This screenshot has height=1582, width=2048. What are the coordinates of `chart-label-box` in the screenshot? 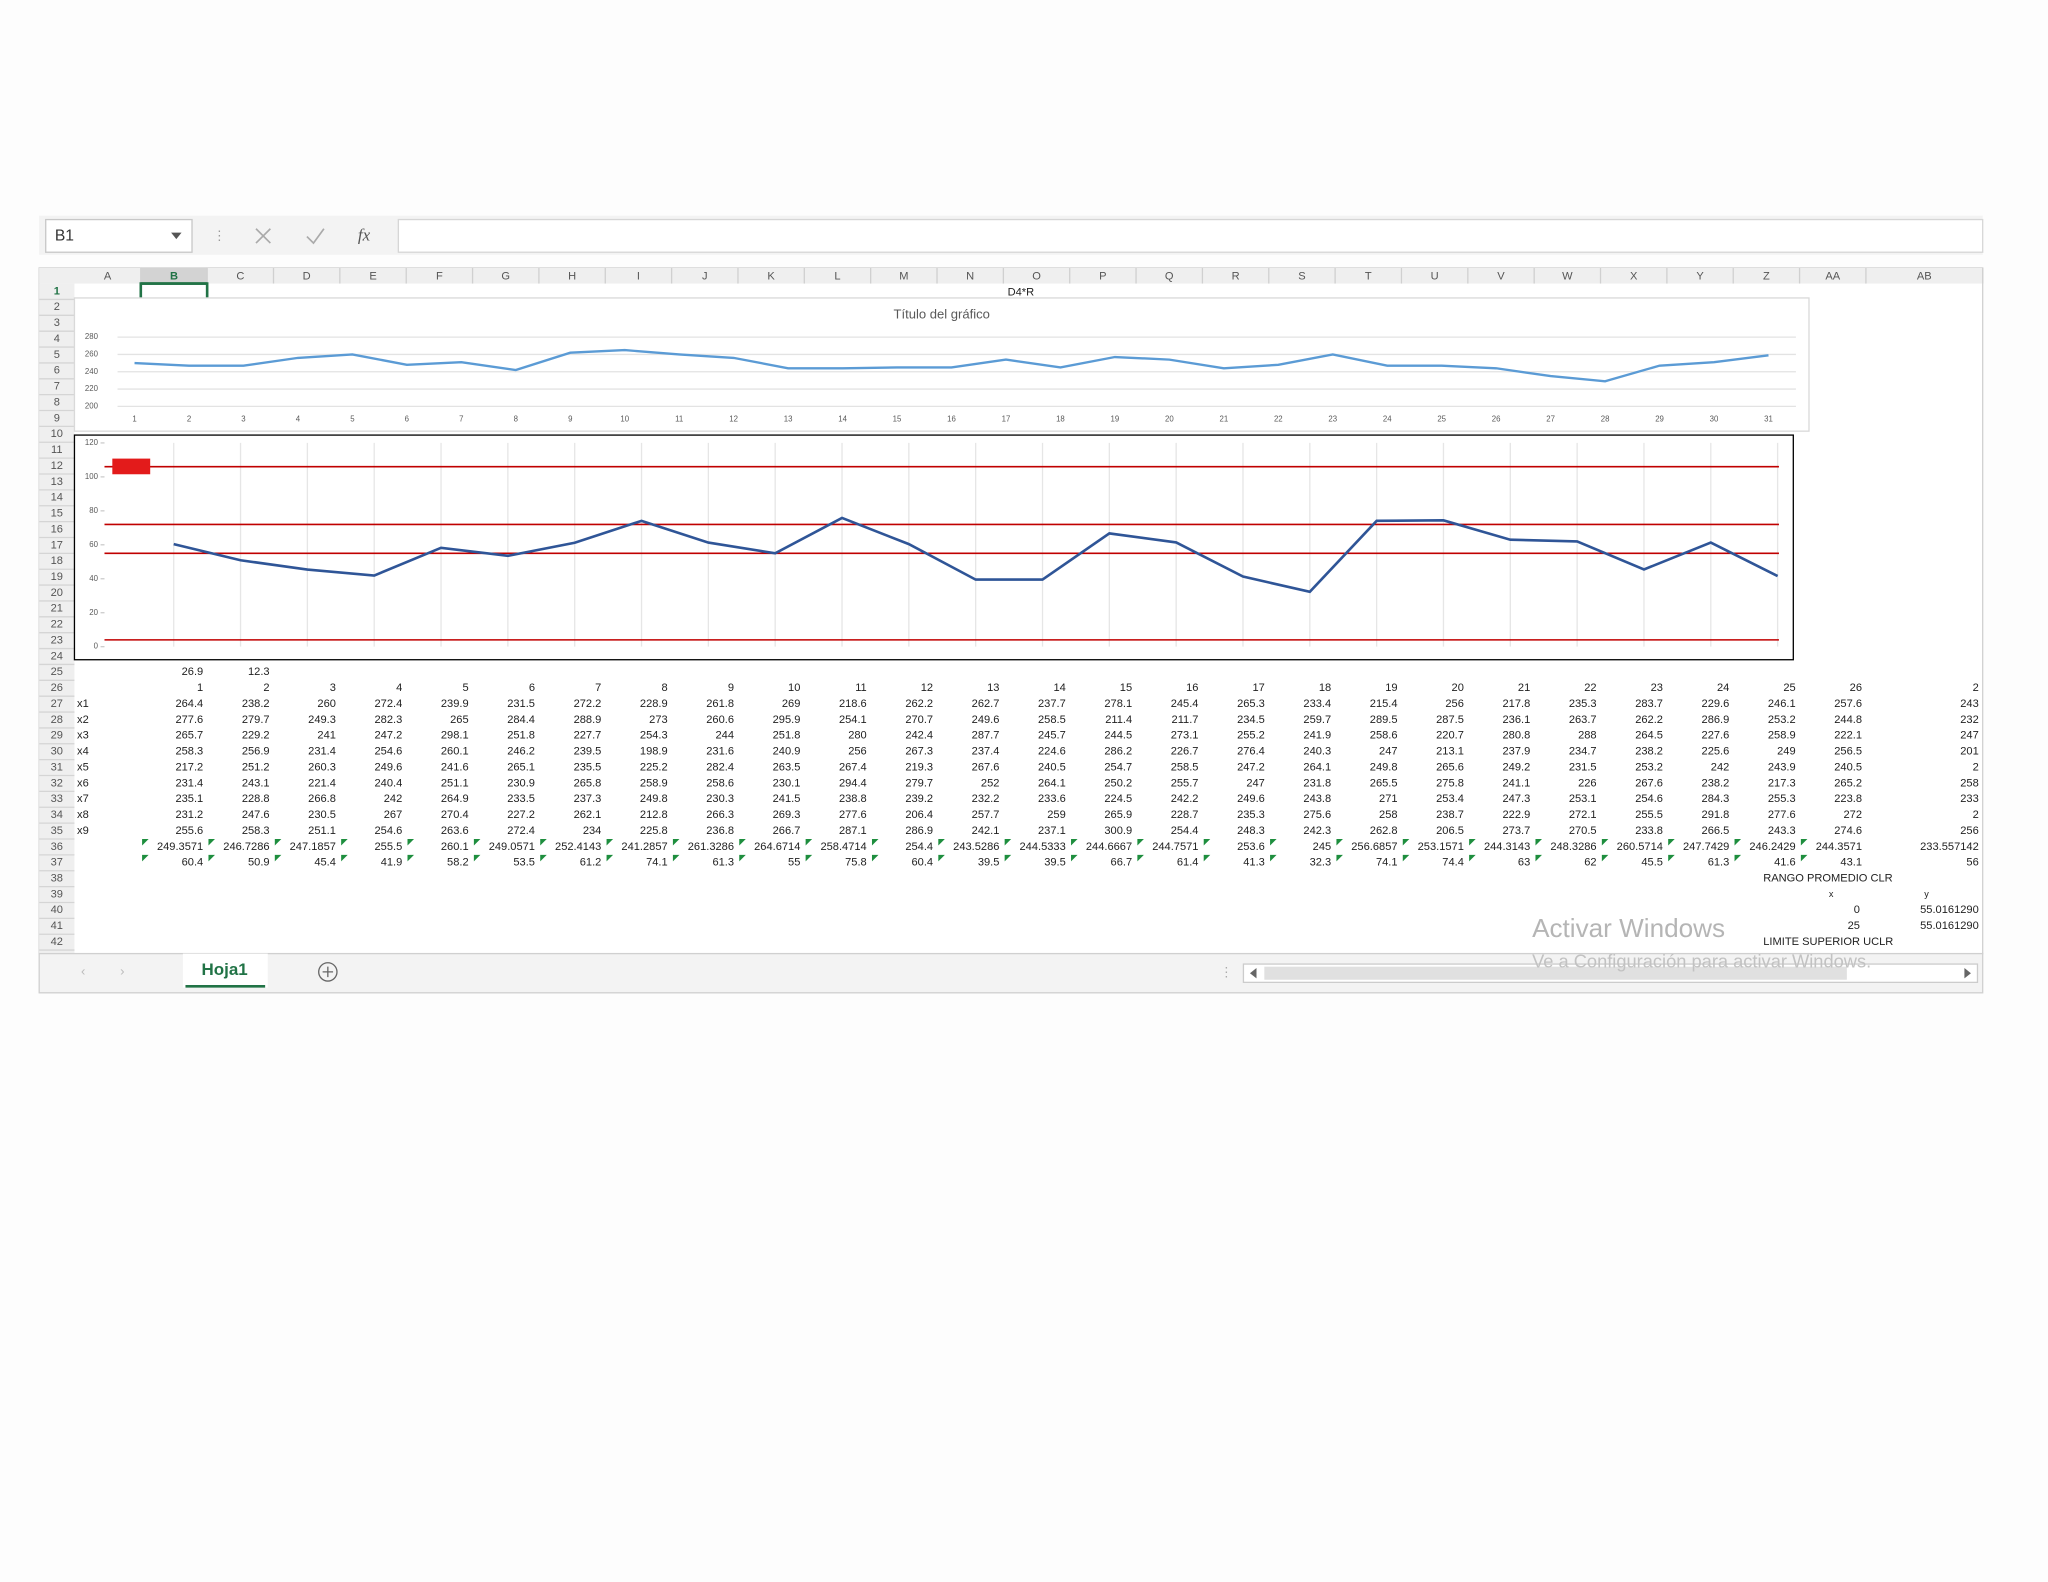 It's located at (131, 466).